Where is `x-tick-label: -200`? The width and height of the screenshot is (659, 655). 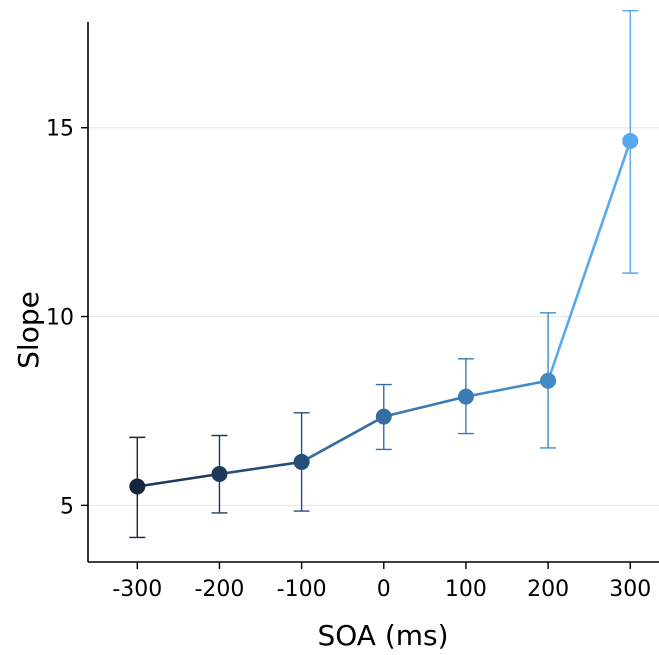 x-tick-label: -200 is located at coordinates (219, 589).